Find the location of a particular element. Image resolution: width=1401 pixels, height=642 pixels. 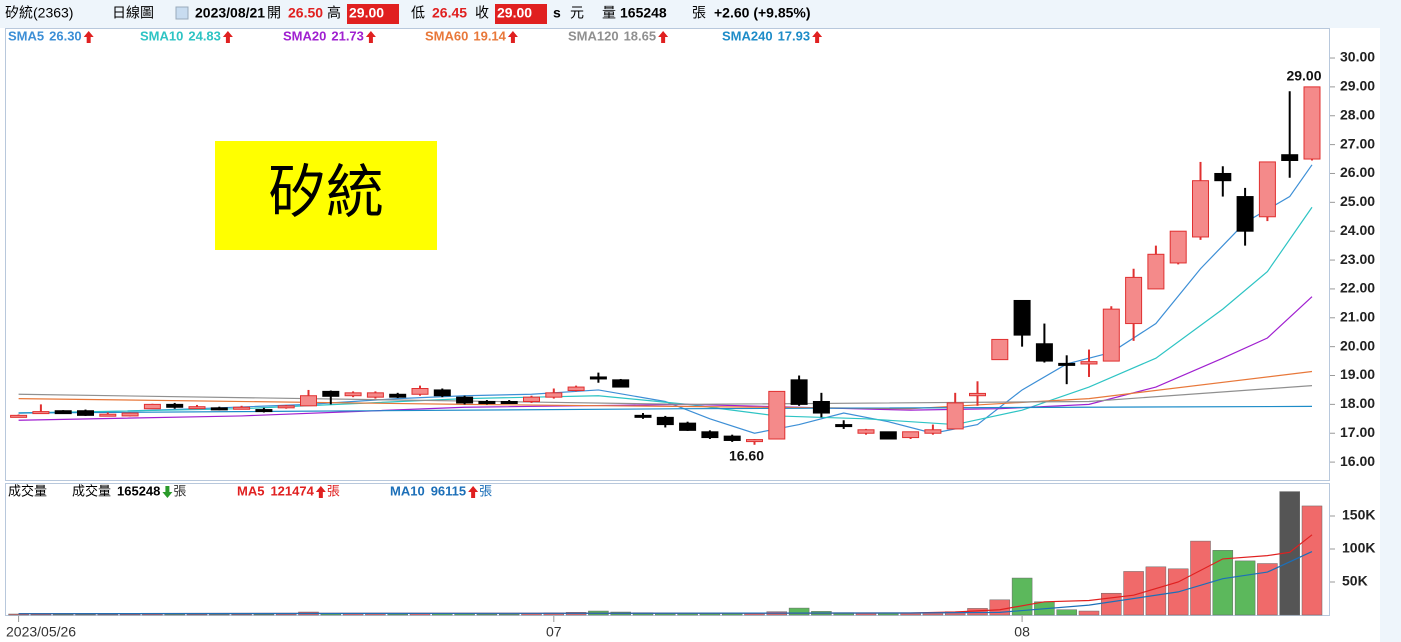

x-tick-label: 2023/05/26 is located at coordinates (41, 632).